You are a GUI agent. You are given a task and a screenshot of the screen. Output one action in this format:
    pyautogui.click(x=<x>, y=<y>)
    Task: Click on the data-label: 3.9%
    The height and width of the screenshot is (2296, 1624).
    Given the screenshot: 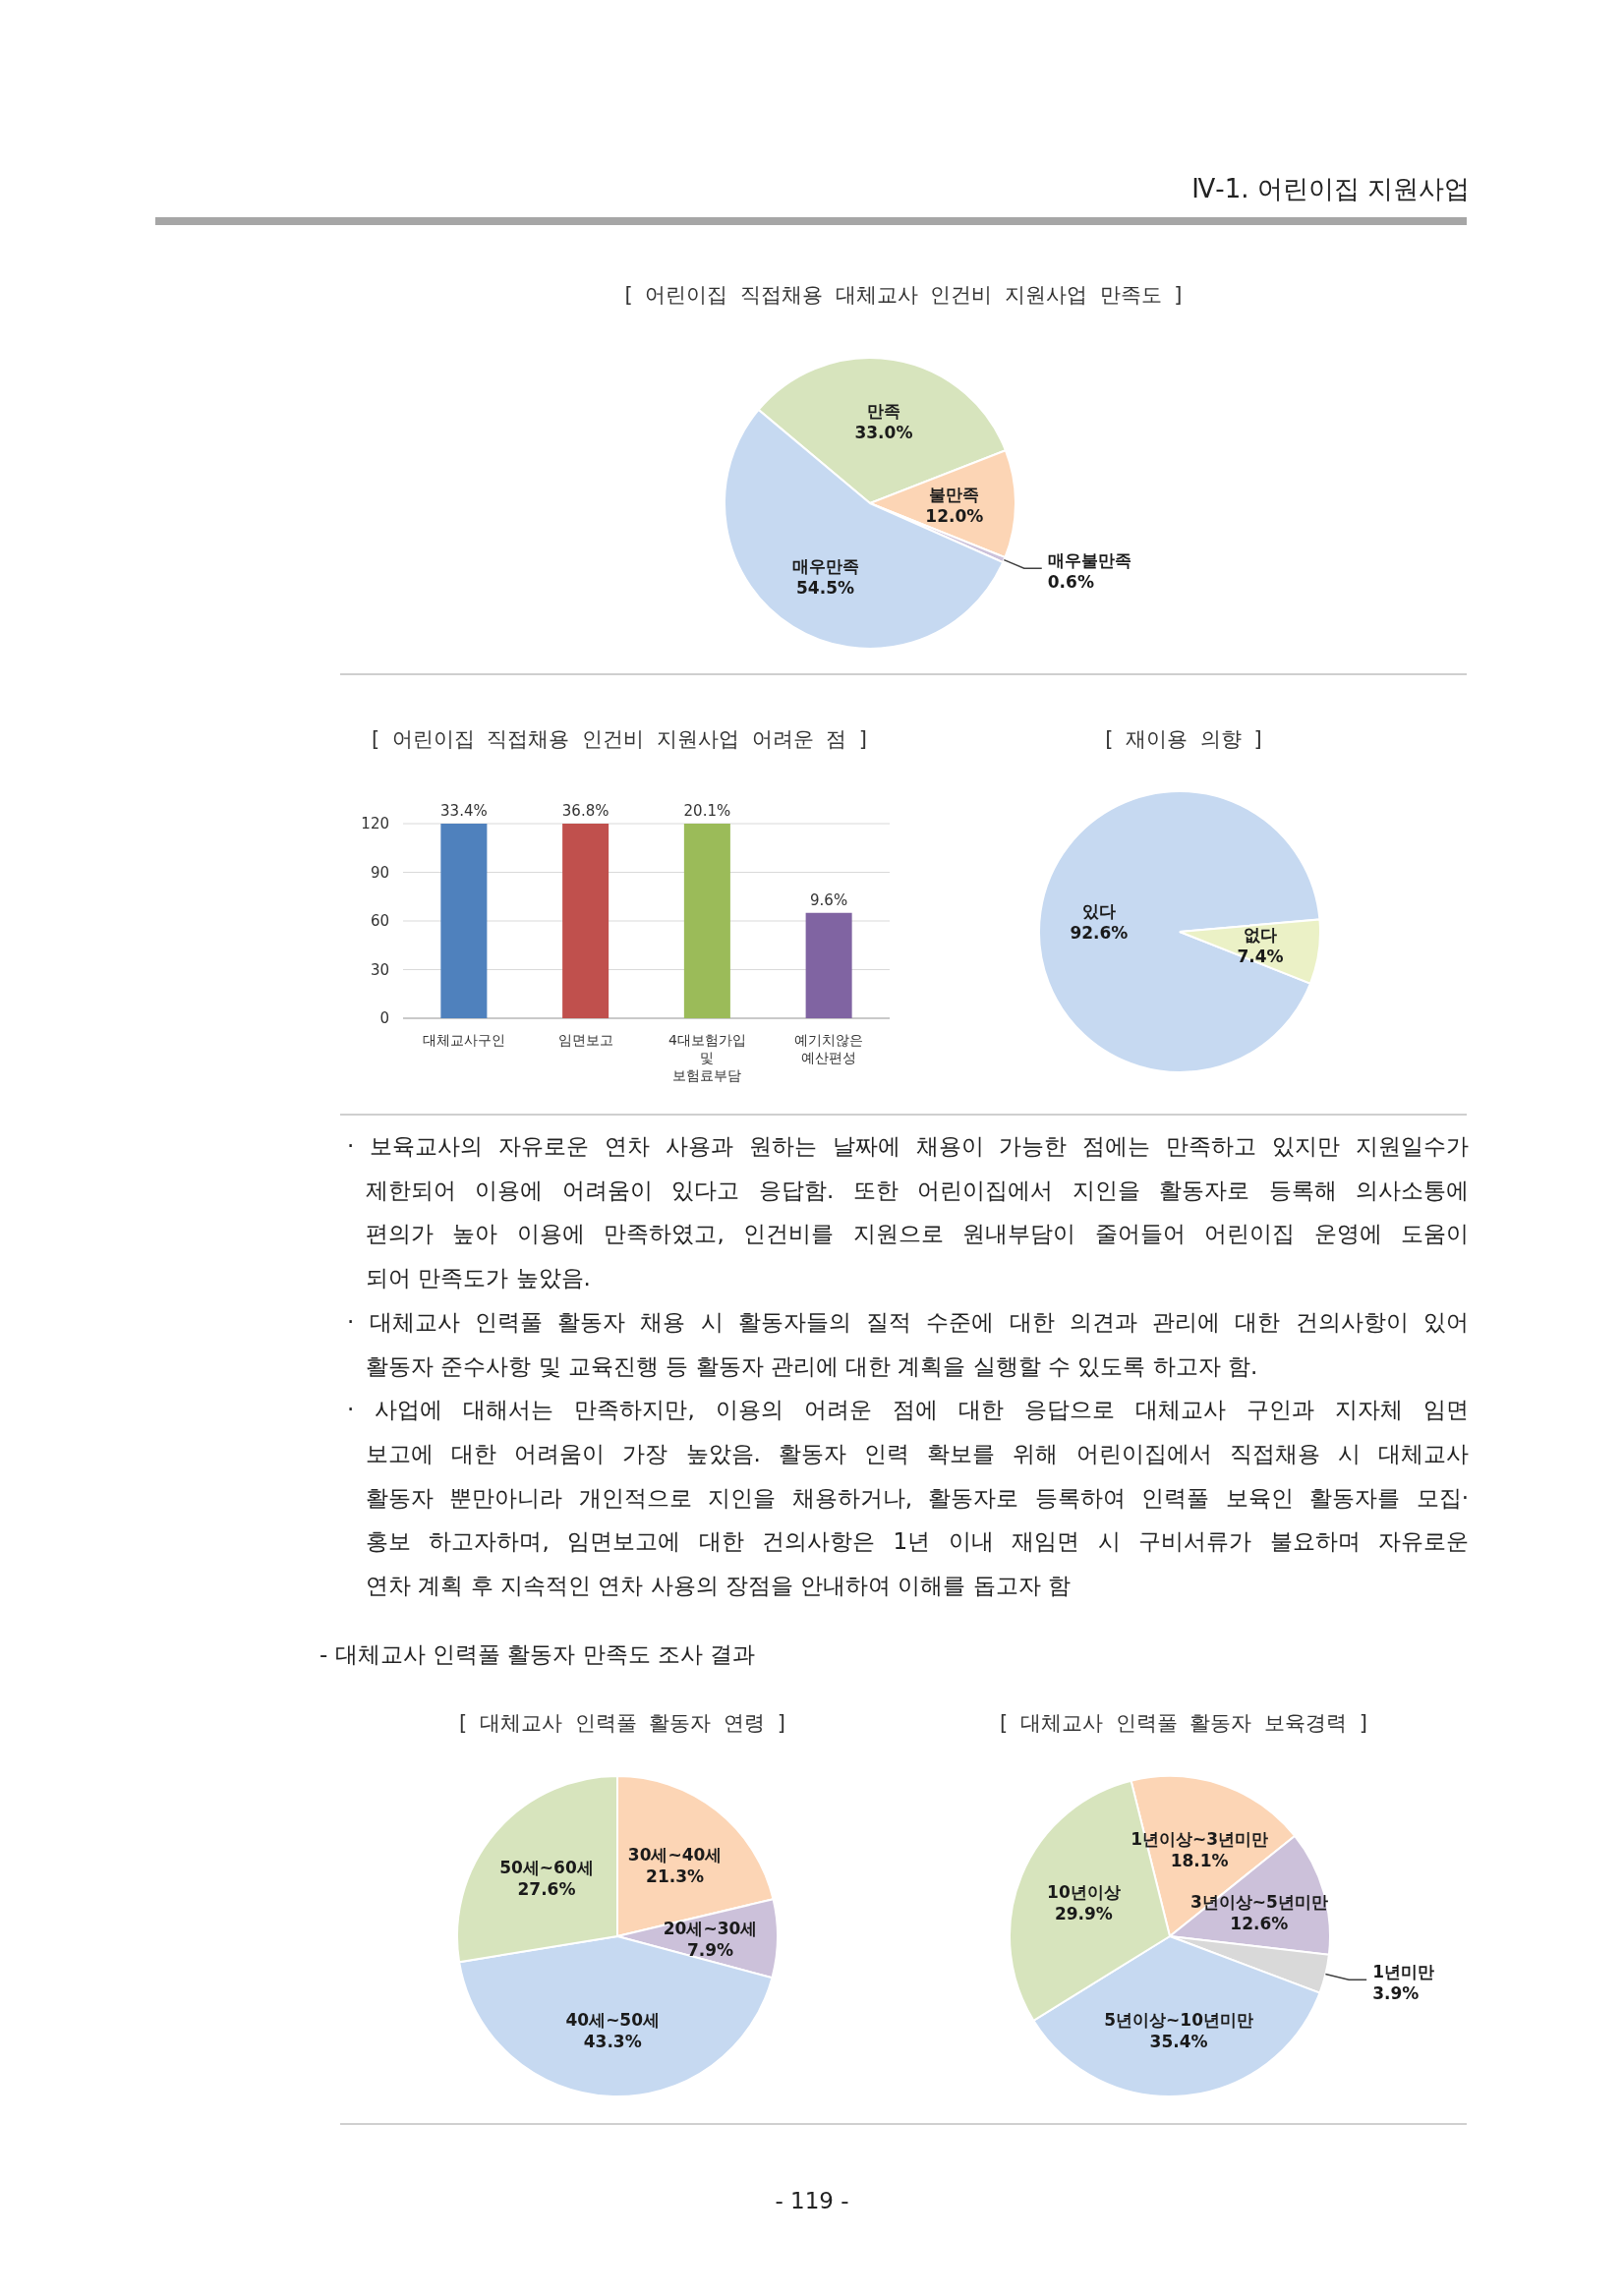 What is the action you would take?
    pyautogui.click(x=1396, y=1994)
    